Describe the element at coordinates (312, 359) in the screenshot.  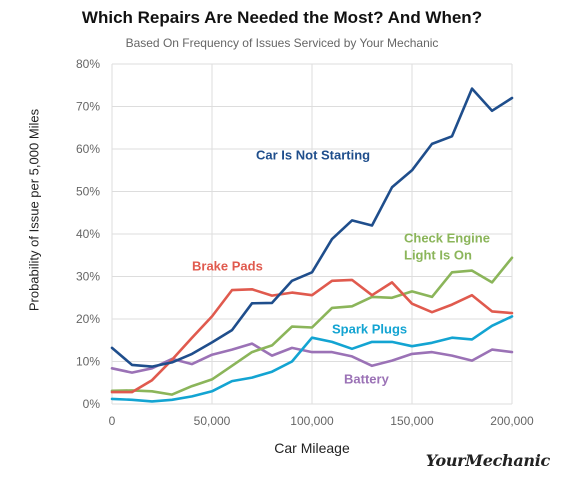
I see `series-line-spark-plugs` at that location.